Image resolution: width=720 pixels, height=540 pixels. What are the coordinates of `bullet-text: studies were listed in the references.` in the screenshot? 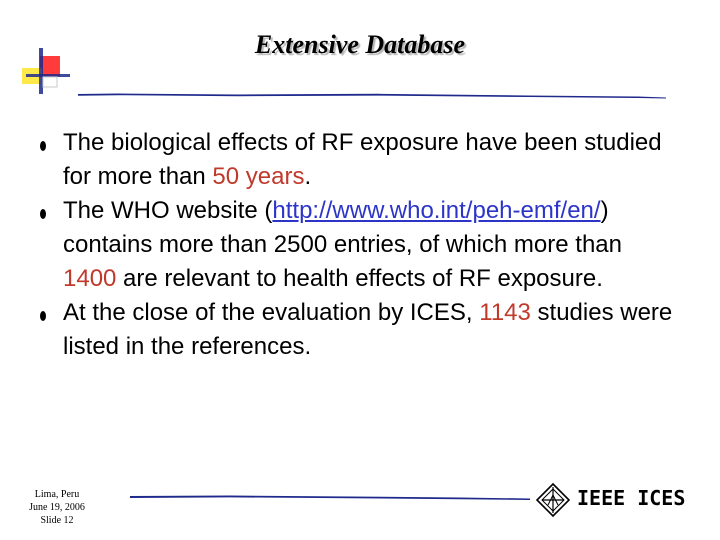 It's located at (368, 329).